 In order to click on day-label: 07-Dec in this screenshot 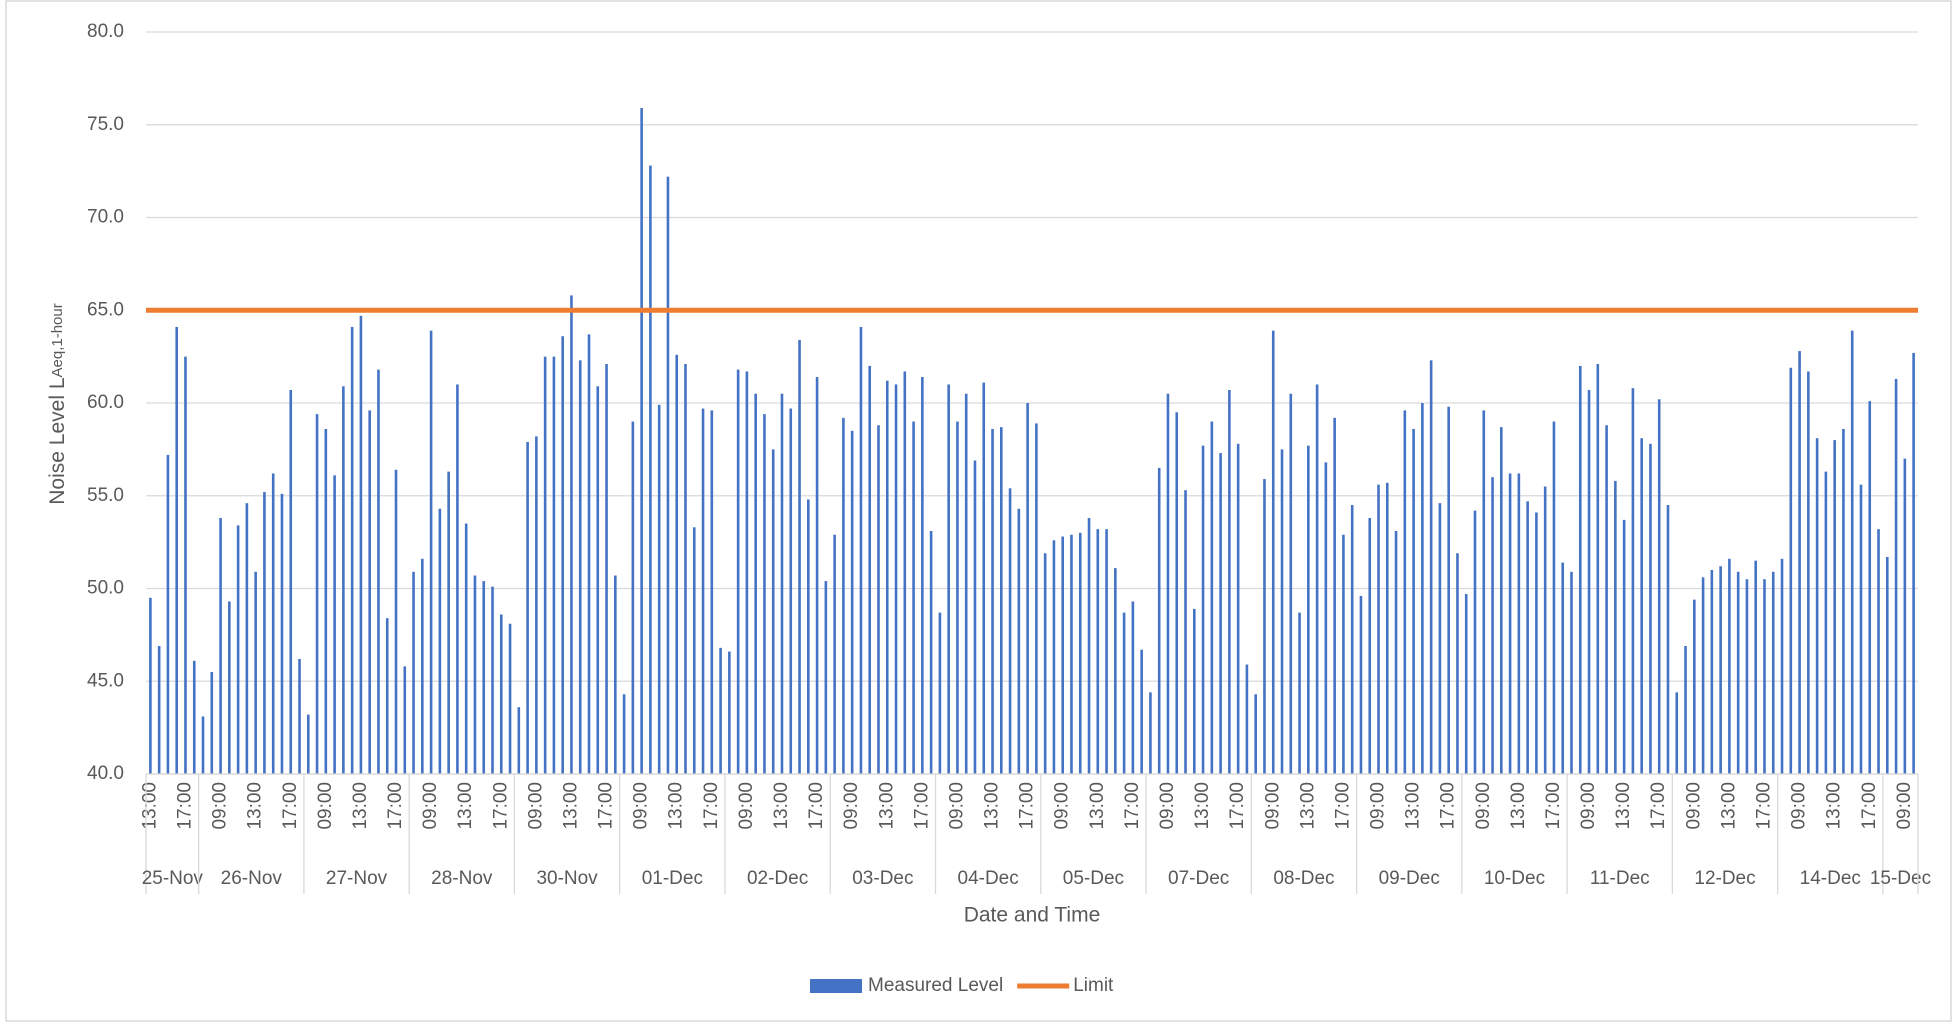, I will do `click(1198, 878)`.